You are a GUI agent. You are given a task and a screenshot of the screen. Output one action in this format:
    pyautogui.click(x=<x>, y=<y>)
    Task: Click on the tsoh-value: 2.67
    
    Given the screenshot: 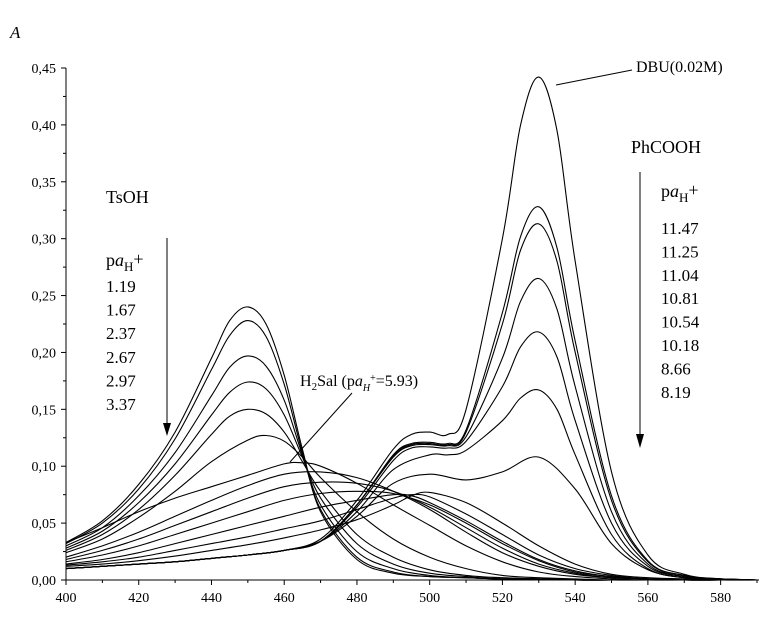 What is the action you would take?
    pyautogui.click(x=121, y=357)
    